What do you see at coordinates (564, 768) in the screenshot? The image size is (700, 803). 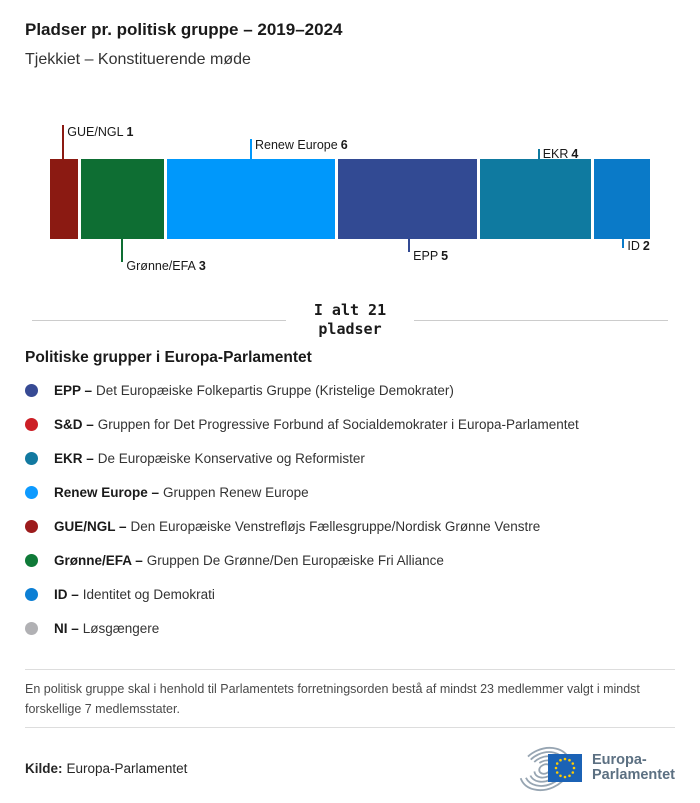 I see `eu-flag-icon` at bounding box center [564, 768].